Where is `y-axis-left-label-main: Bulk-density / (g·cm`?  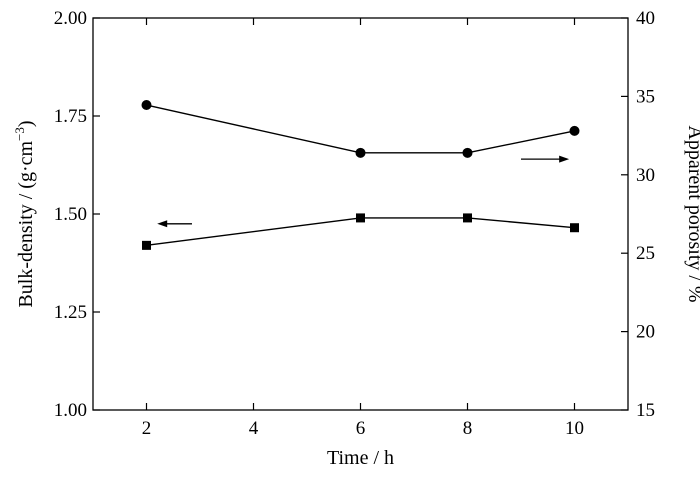 y-axis-left-label-main: Bulk-density / (g·cm is located at coordinates (26, 223).